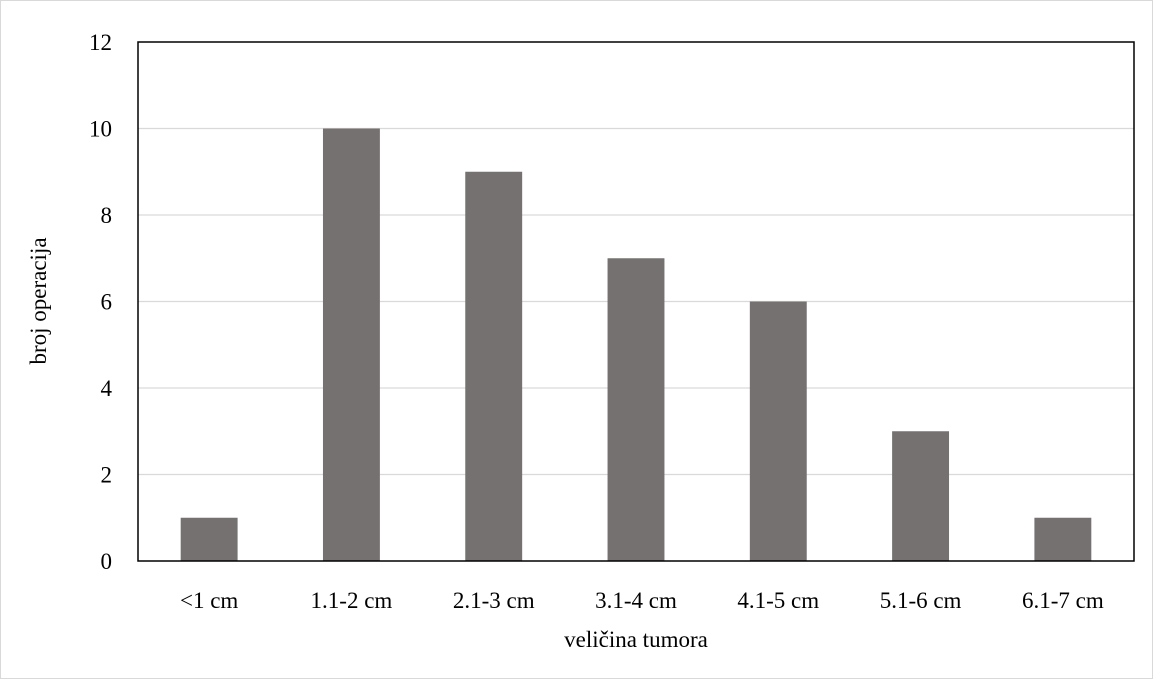  Describe the element at coordinates (107, 561) in the screenshot. I see `y-tick-label: 0` at that location.